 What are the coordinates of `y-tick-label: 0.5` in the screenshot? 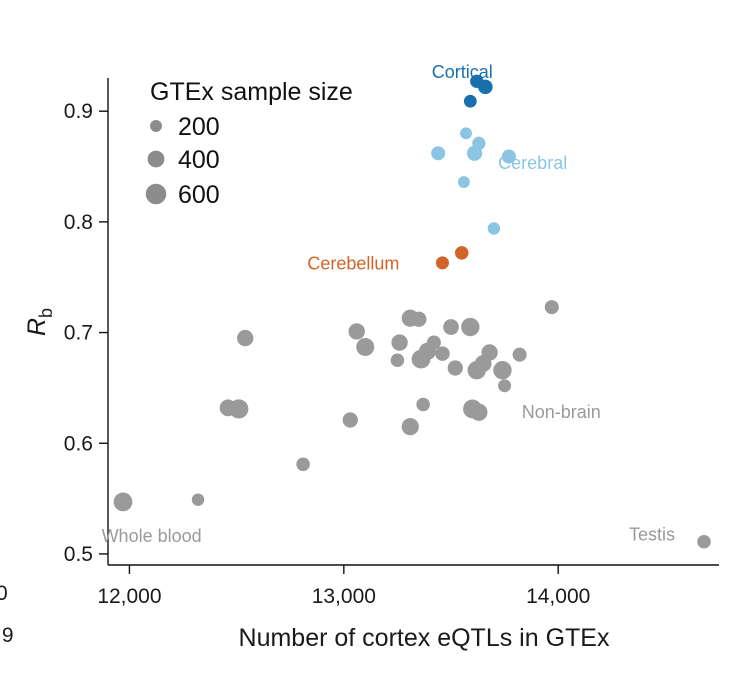 It's located at (78, 554).